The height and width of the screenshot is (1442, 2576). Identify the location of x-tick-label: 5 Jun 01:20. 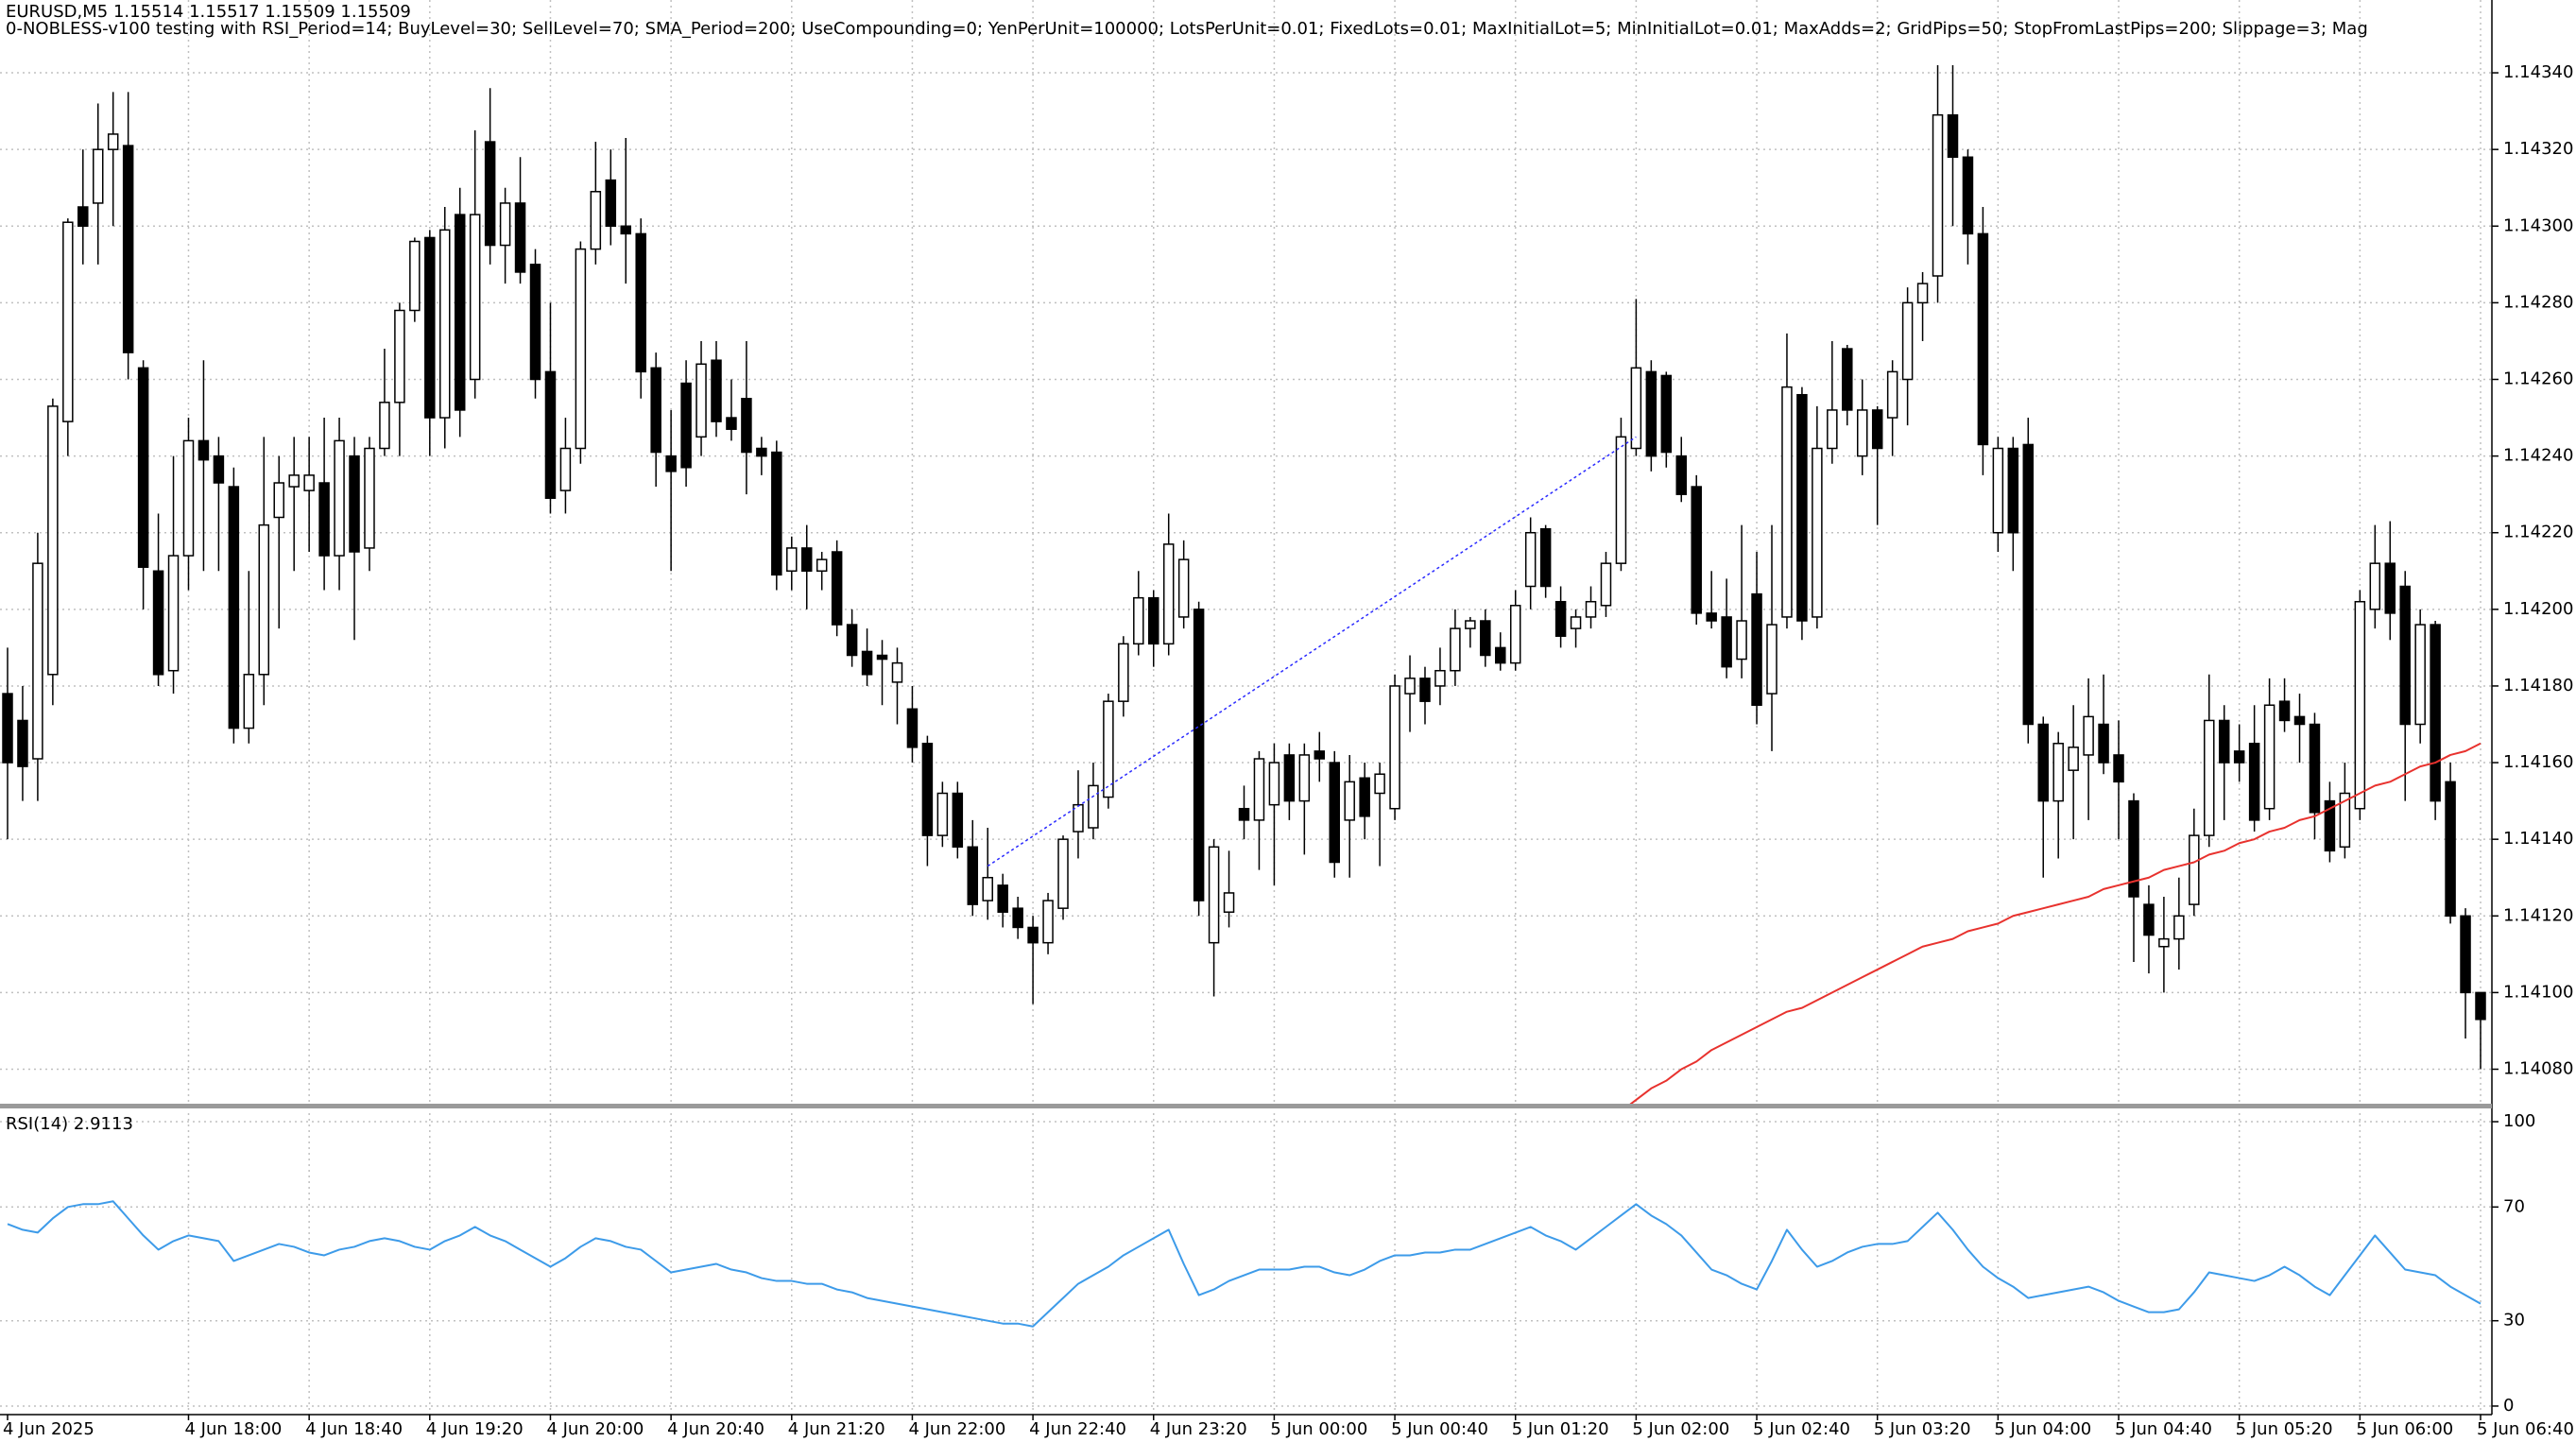
(1560, 1429).